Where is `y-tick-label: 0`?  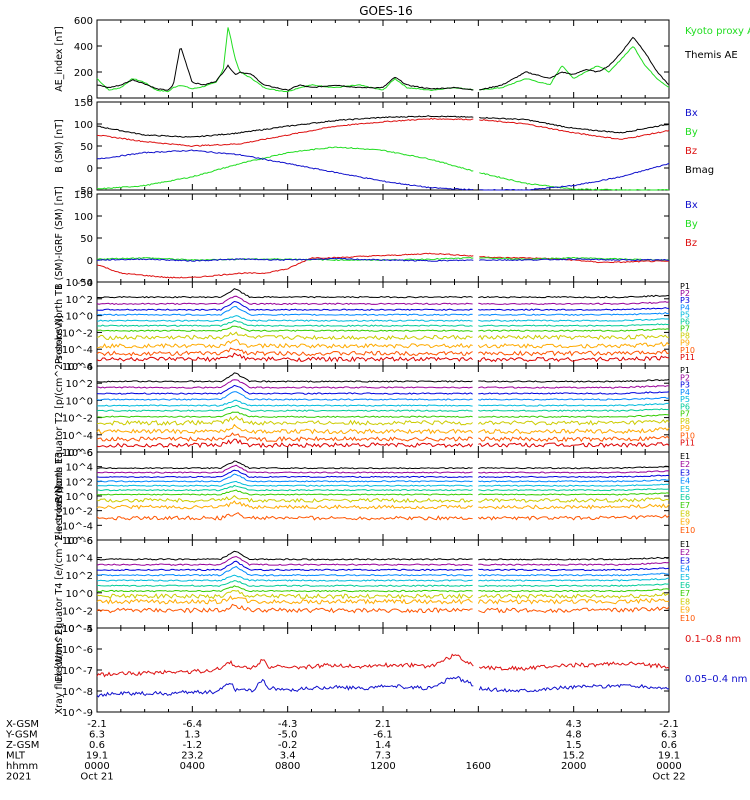 y-tick-label: 0 is located at coordinates (90, 169).